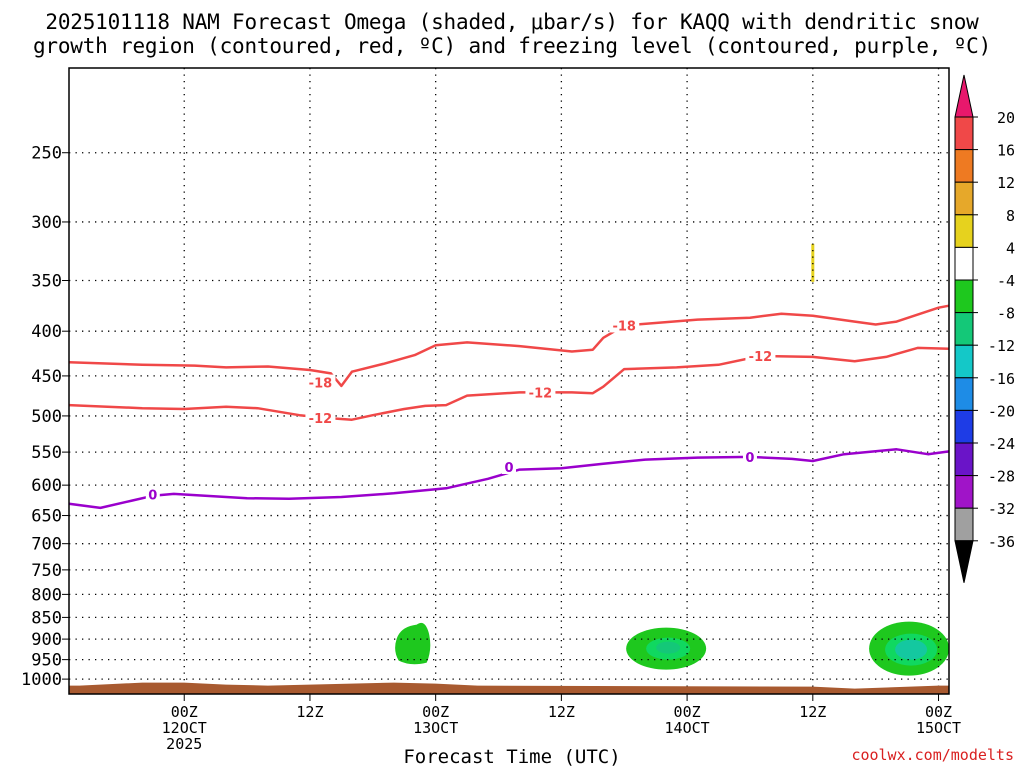  I want to click on colorbar-label-5: -4, so click(1006, 281).